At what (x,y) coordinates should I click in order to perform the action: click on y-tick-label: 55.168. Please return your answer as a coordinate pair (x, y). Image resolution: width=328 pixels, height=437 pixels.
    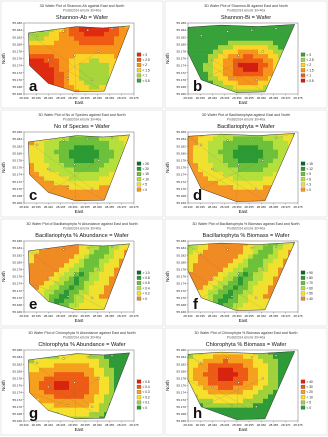
    Looking at the image, I should click on (18, 196).